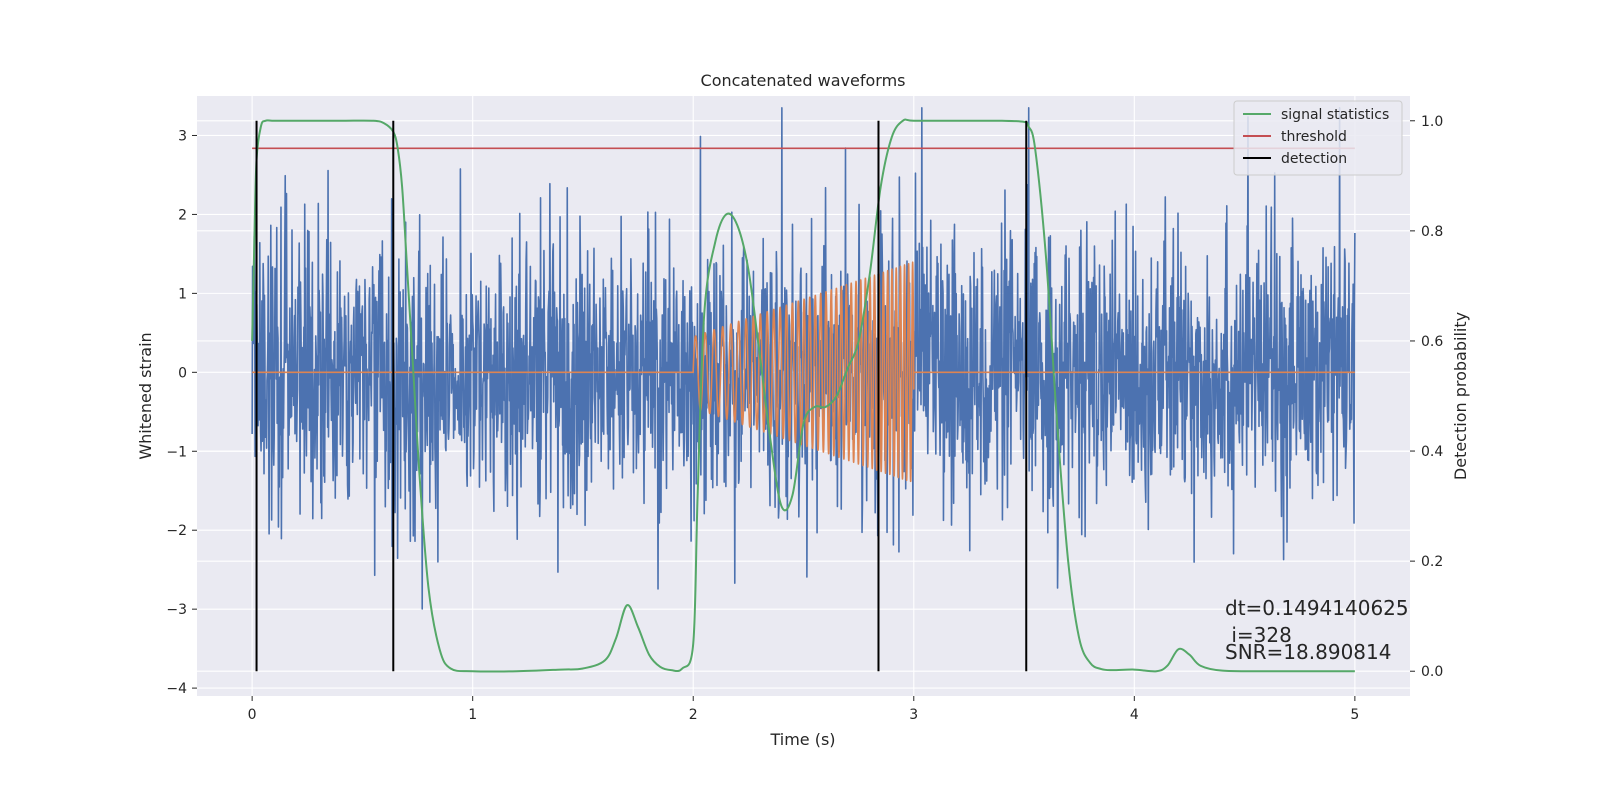 The image size is (1600, 800). I want to click on y-tick-label: −3, so click(176, 610).